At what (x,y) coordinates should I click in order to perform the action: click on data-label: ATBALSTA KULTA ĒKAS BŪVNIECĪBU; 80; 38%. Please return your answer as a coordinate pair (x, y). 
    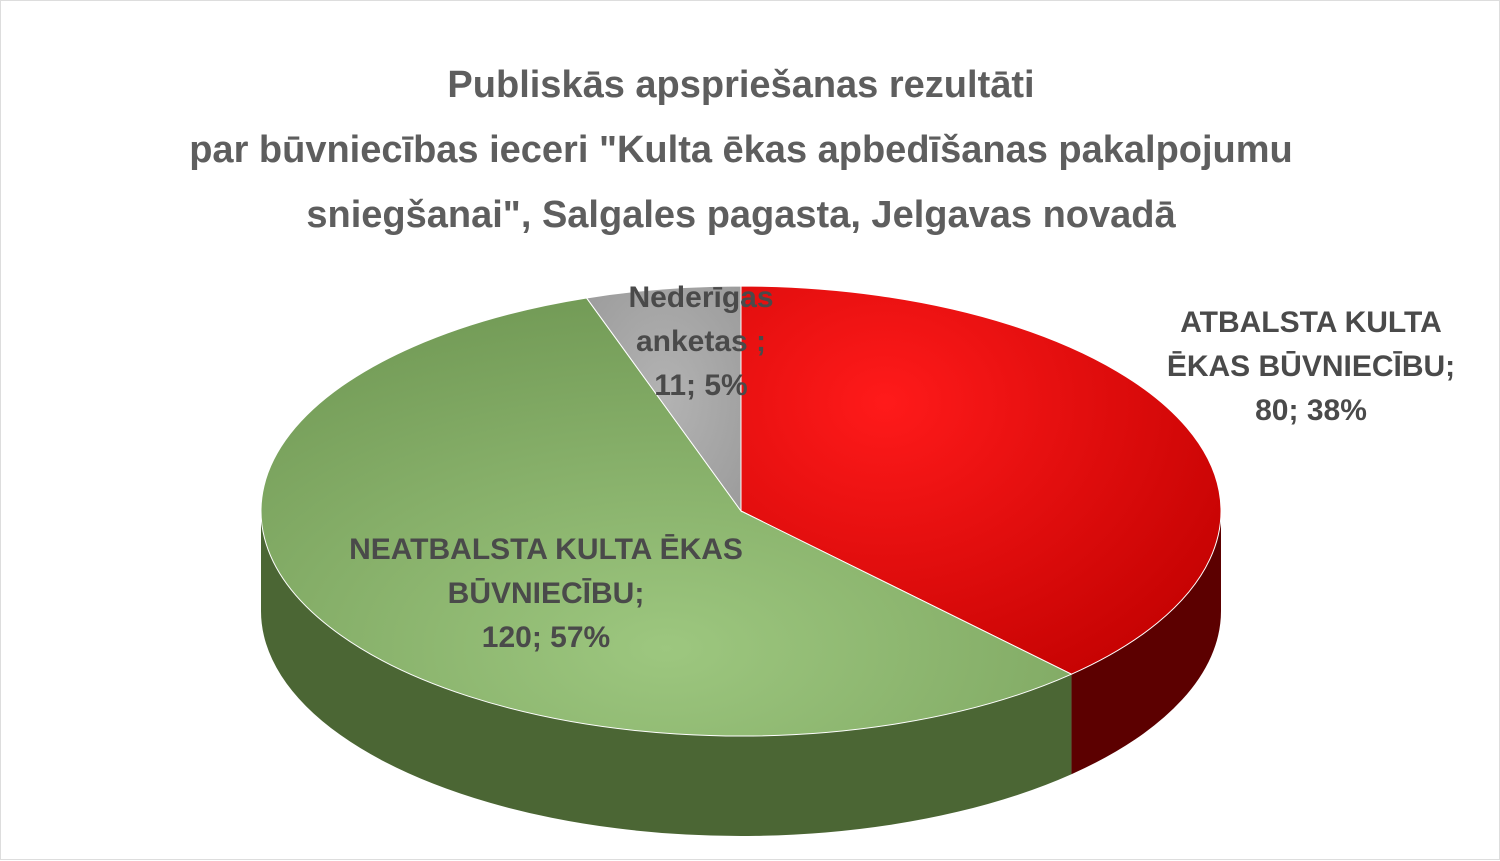
    Looking at the image, I should click on (1311, 367).